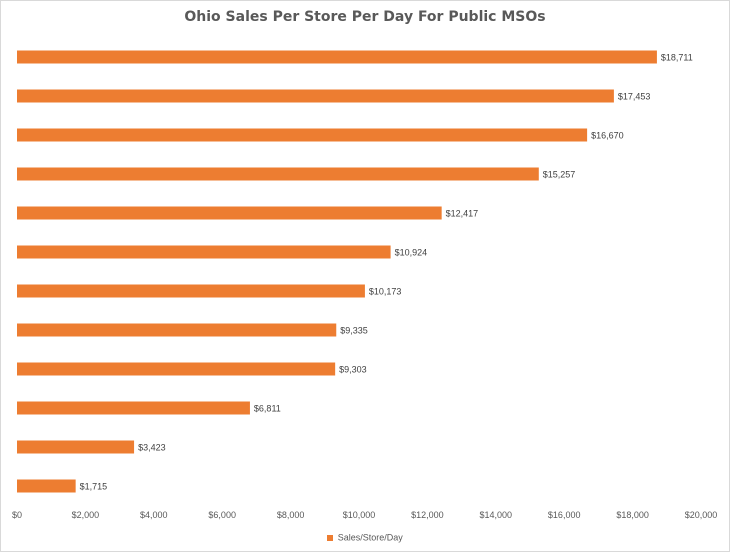 The height and width of the screenshot is (552, 730). I want to click on x-tick-label: $6,000, so click(222, 515).